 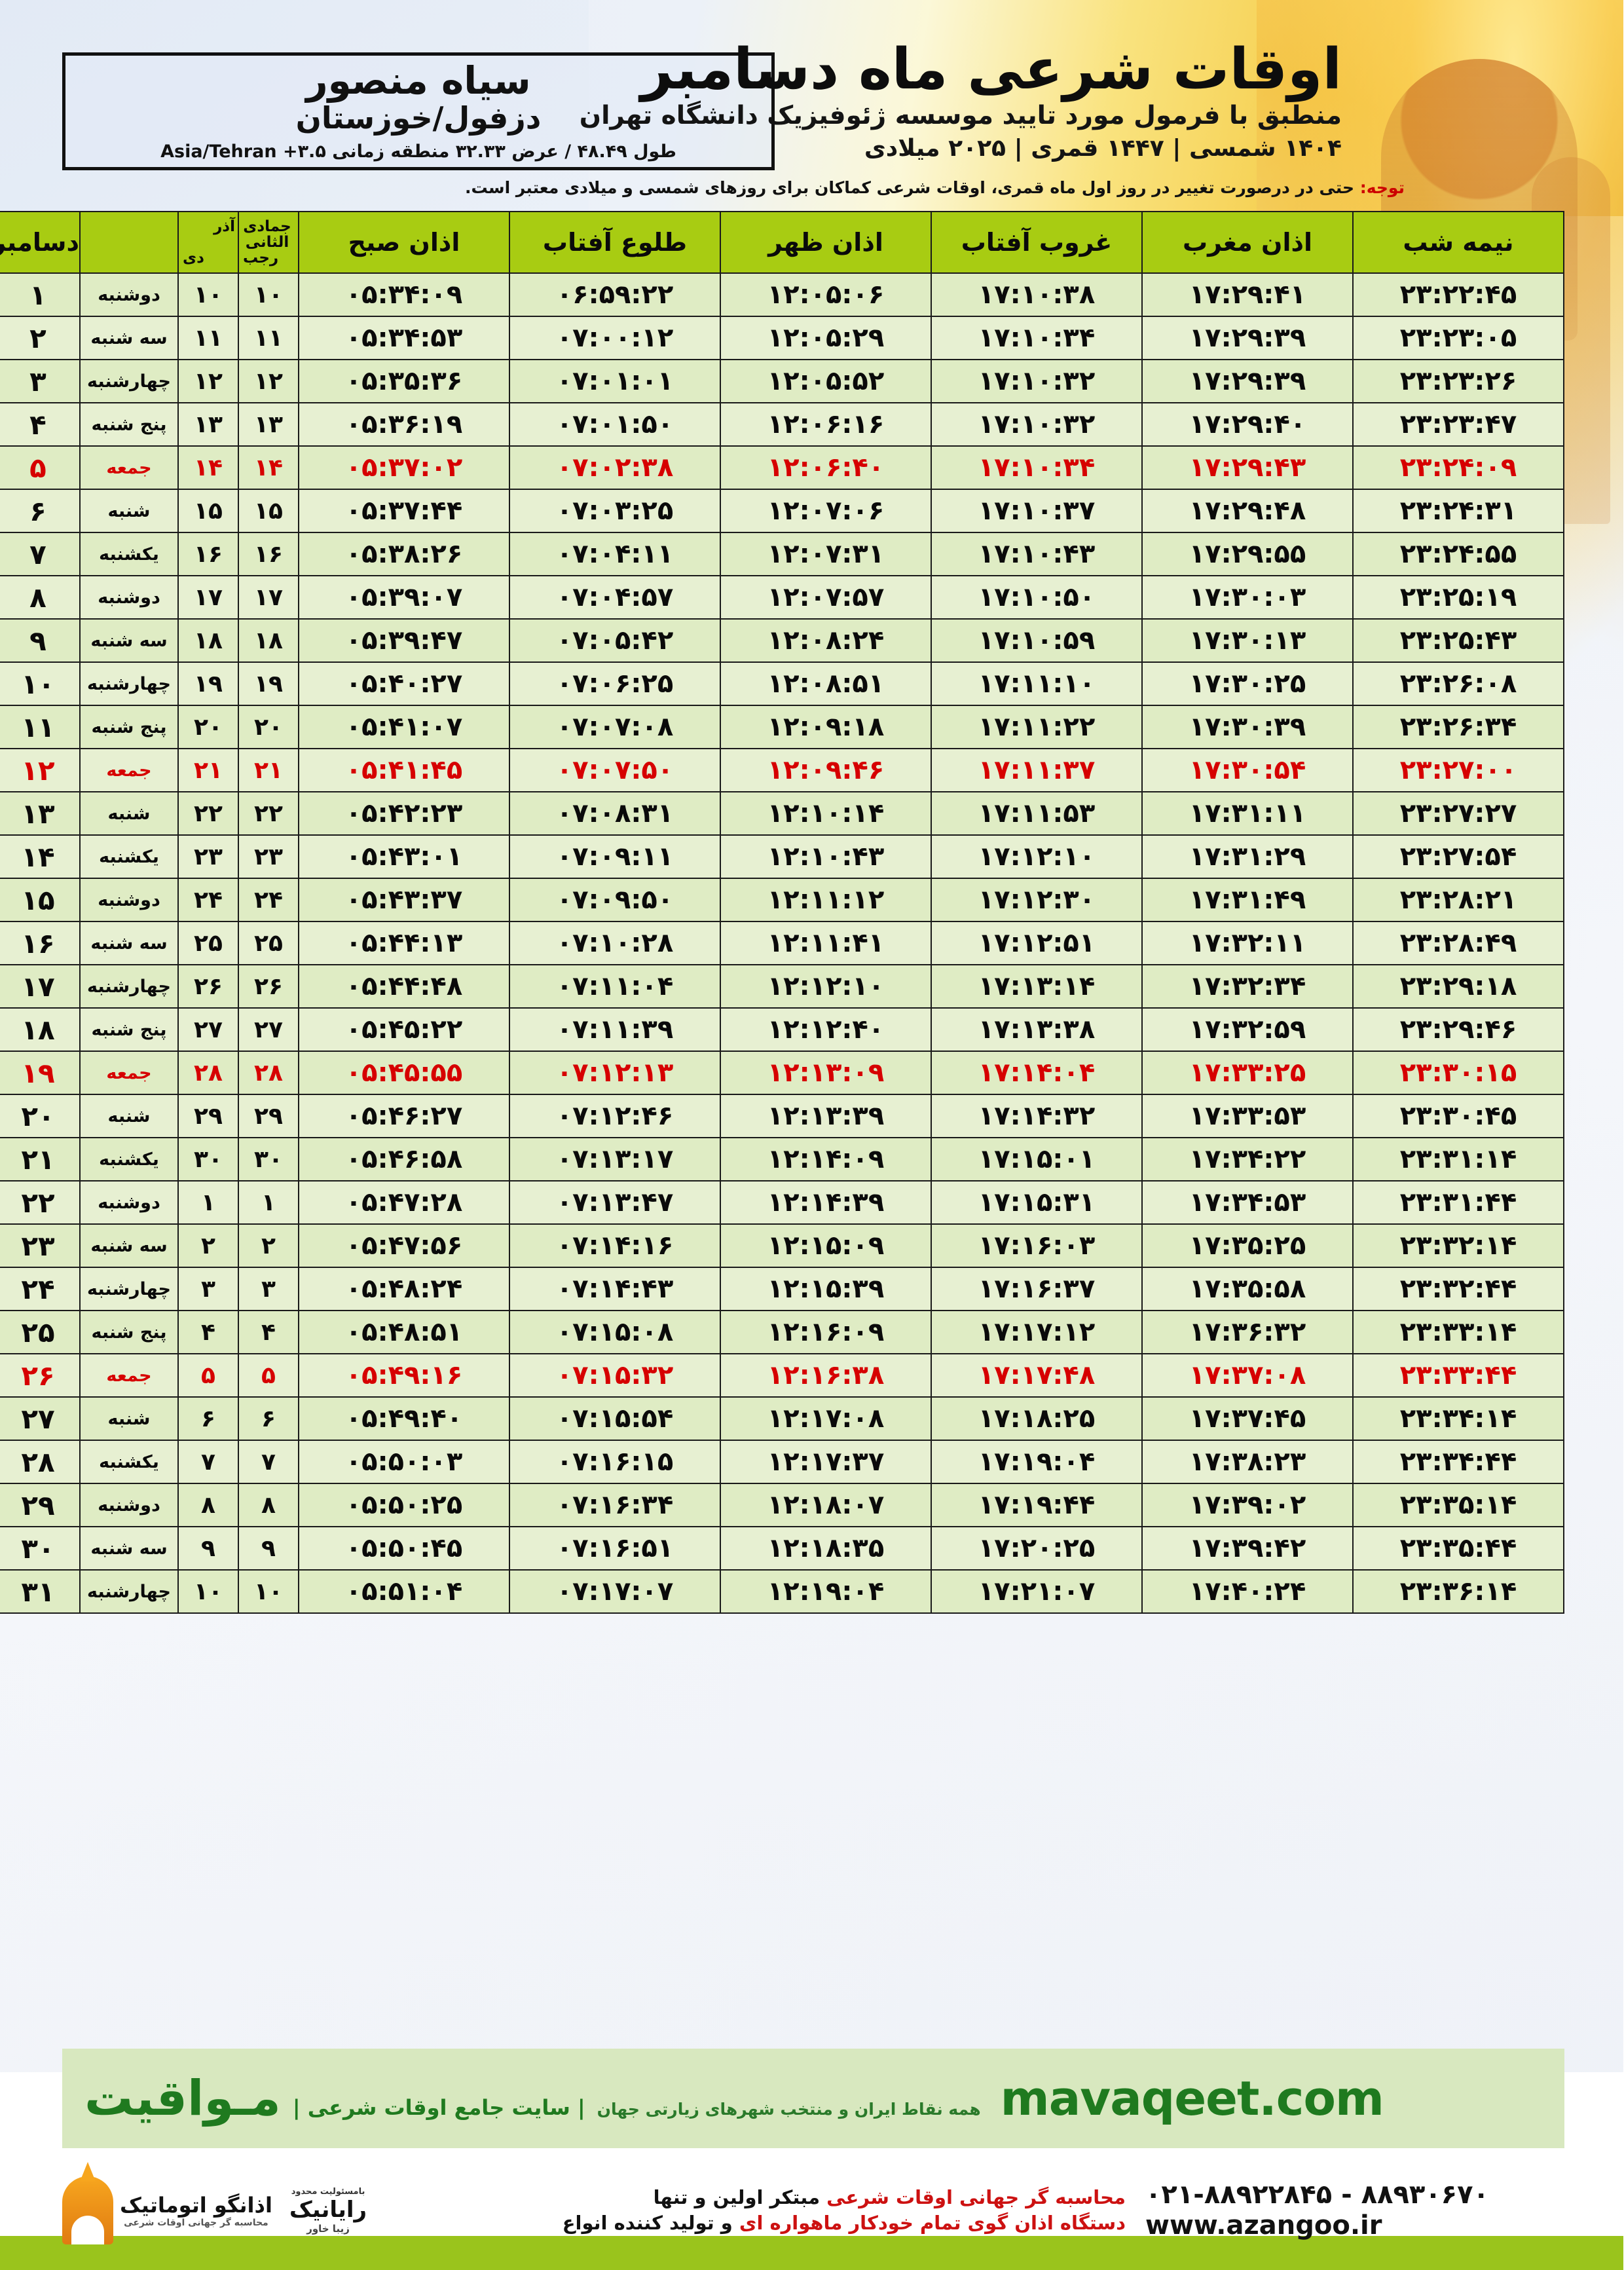 I want to click on cell-sunset: ۱۷:۱۰:۳۲, so click(x=1037, y=381).